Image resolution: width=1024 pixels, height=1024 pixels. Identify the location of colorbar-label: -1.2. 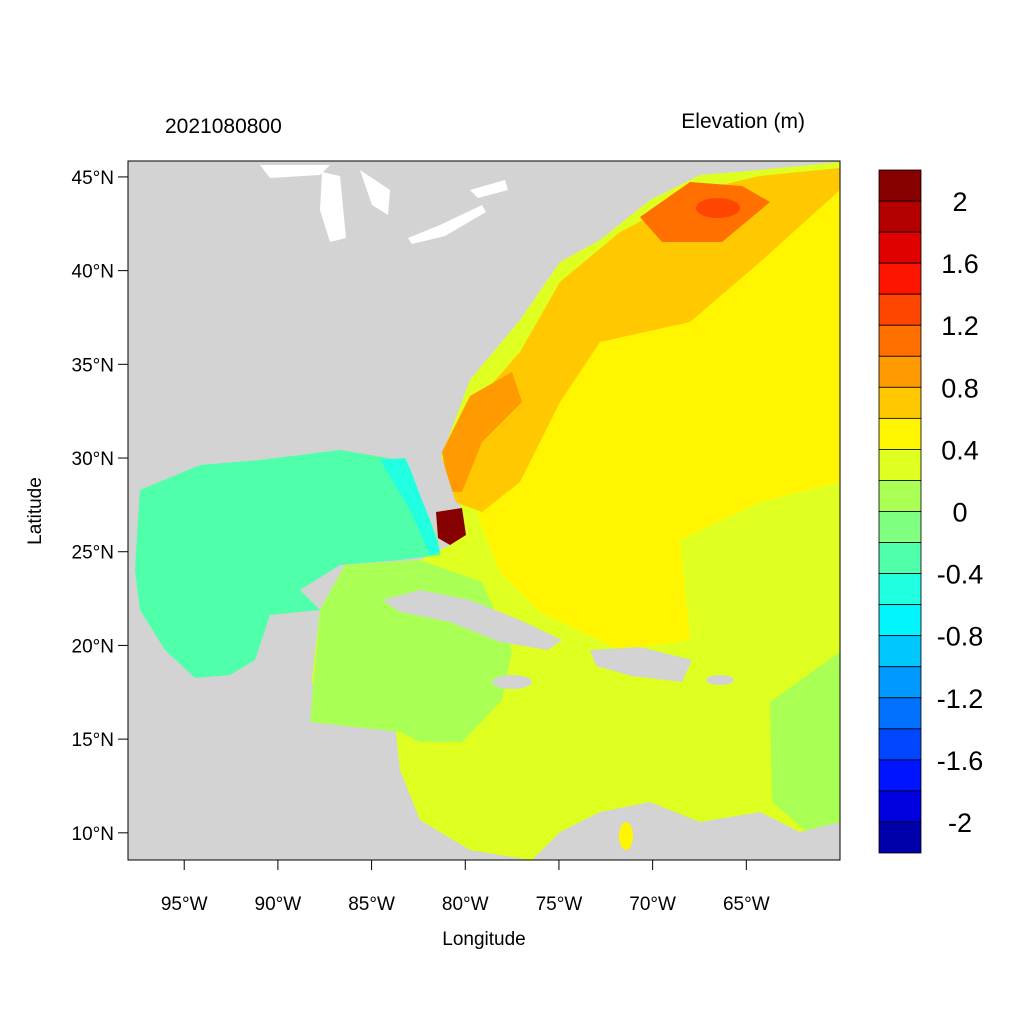
(960, 699).